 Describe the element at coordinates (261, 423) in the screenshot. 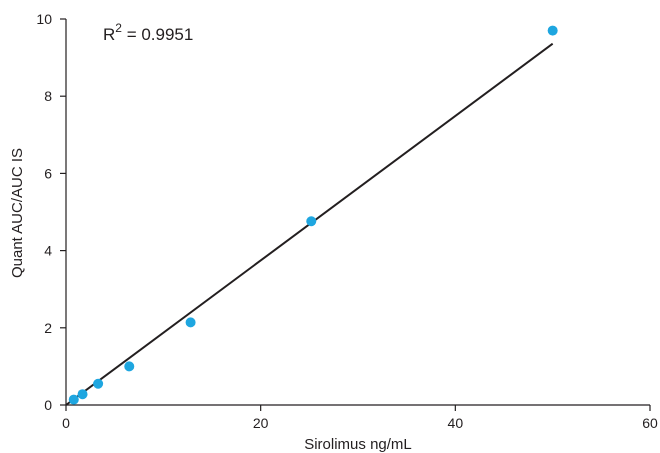

I see `x-tick-label: 20` at that location.